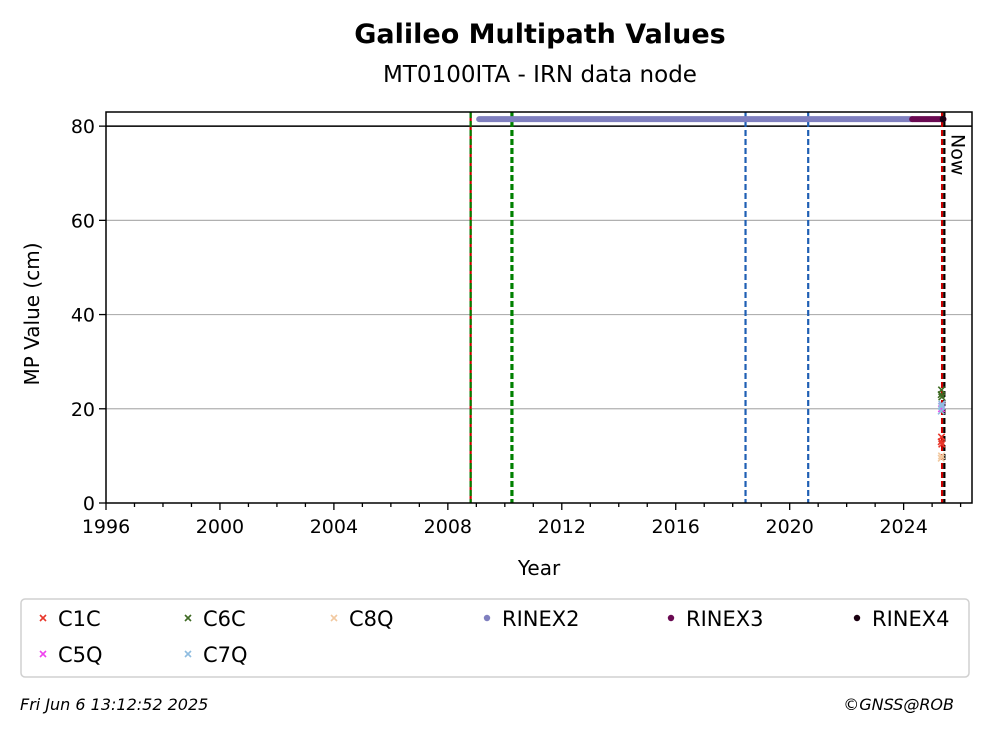 This screenshot has width=993, height=734. What do you see at coordinates (83, 221) in the screenshot?
I see `y-tick-label-60: 60` at bounding box center [83, 221].